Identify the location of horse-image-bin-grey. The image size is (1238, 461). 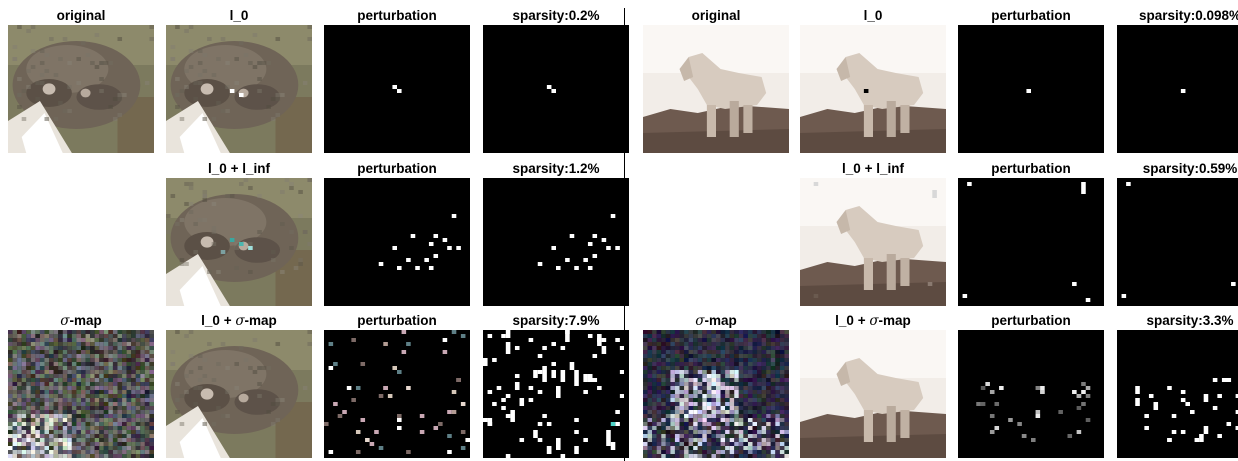
(1177, 394).